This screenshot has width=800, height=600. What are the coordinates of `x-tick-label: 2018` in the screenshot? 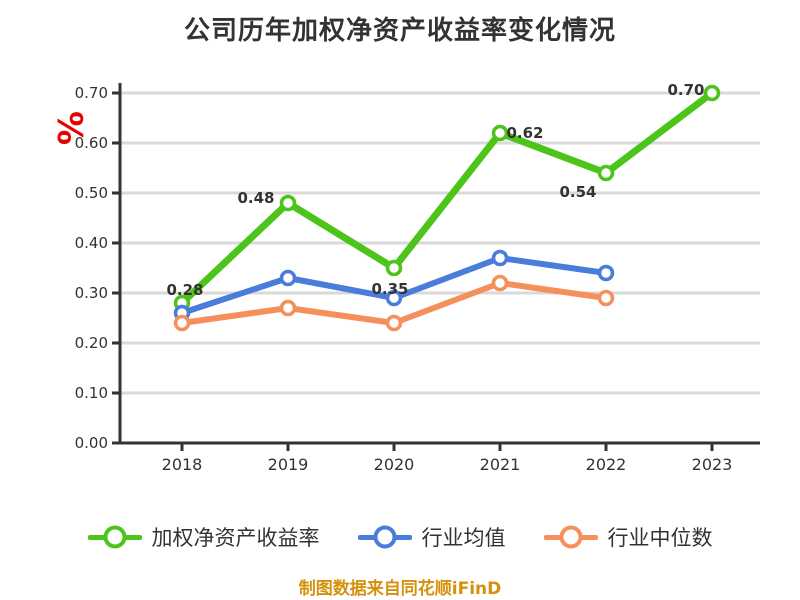 It's located at (182, 464).